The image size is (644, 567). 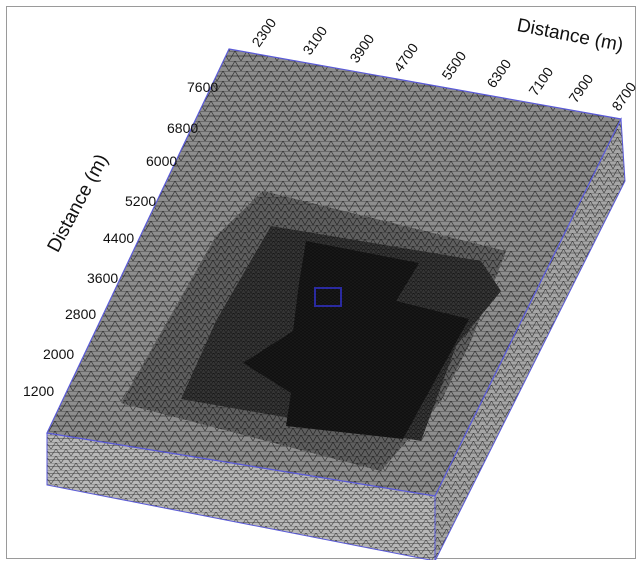 I want to click on top-tick-label: 6300, so click(x=498, y=73).